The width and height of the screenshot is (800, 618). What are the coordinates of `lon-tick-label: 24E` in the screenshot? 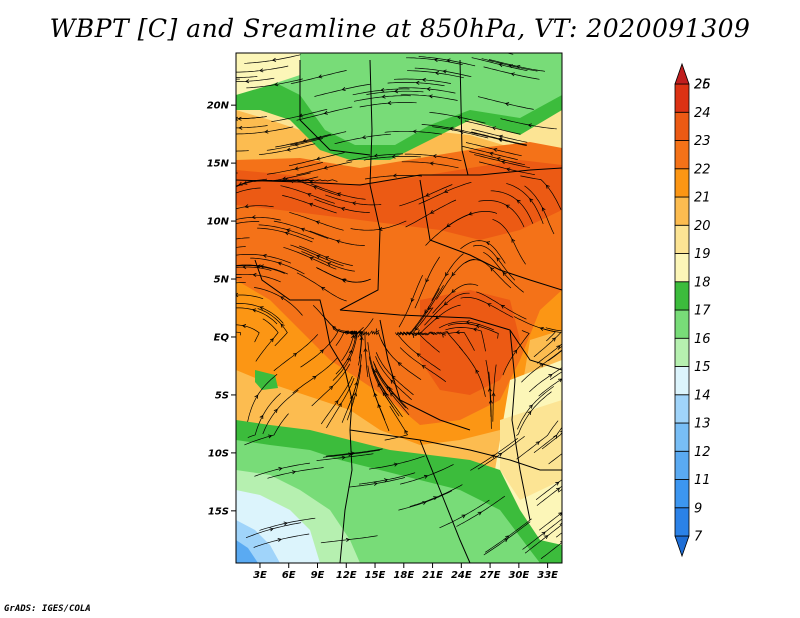 It's located at (461, 575).